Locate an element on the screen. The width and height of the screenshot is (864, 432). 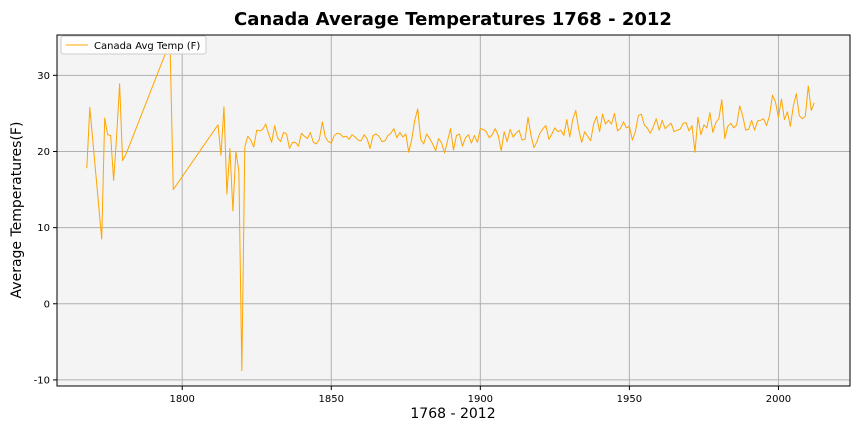
legend-box is located at coordinates (133, 45).